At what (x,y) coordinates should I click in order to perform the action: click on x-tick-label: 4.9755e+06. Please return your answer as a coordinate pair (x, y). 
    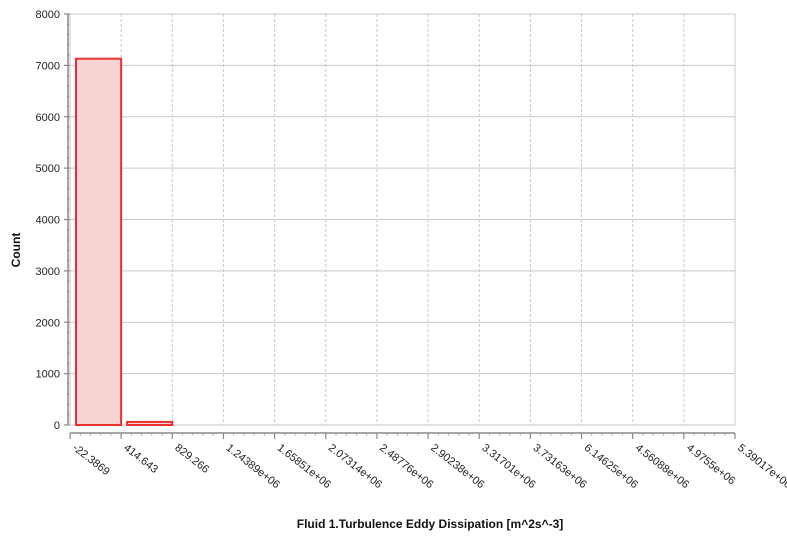
    Looking at the image, I should click on (710, 464).